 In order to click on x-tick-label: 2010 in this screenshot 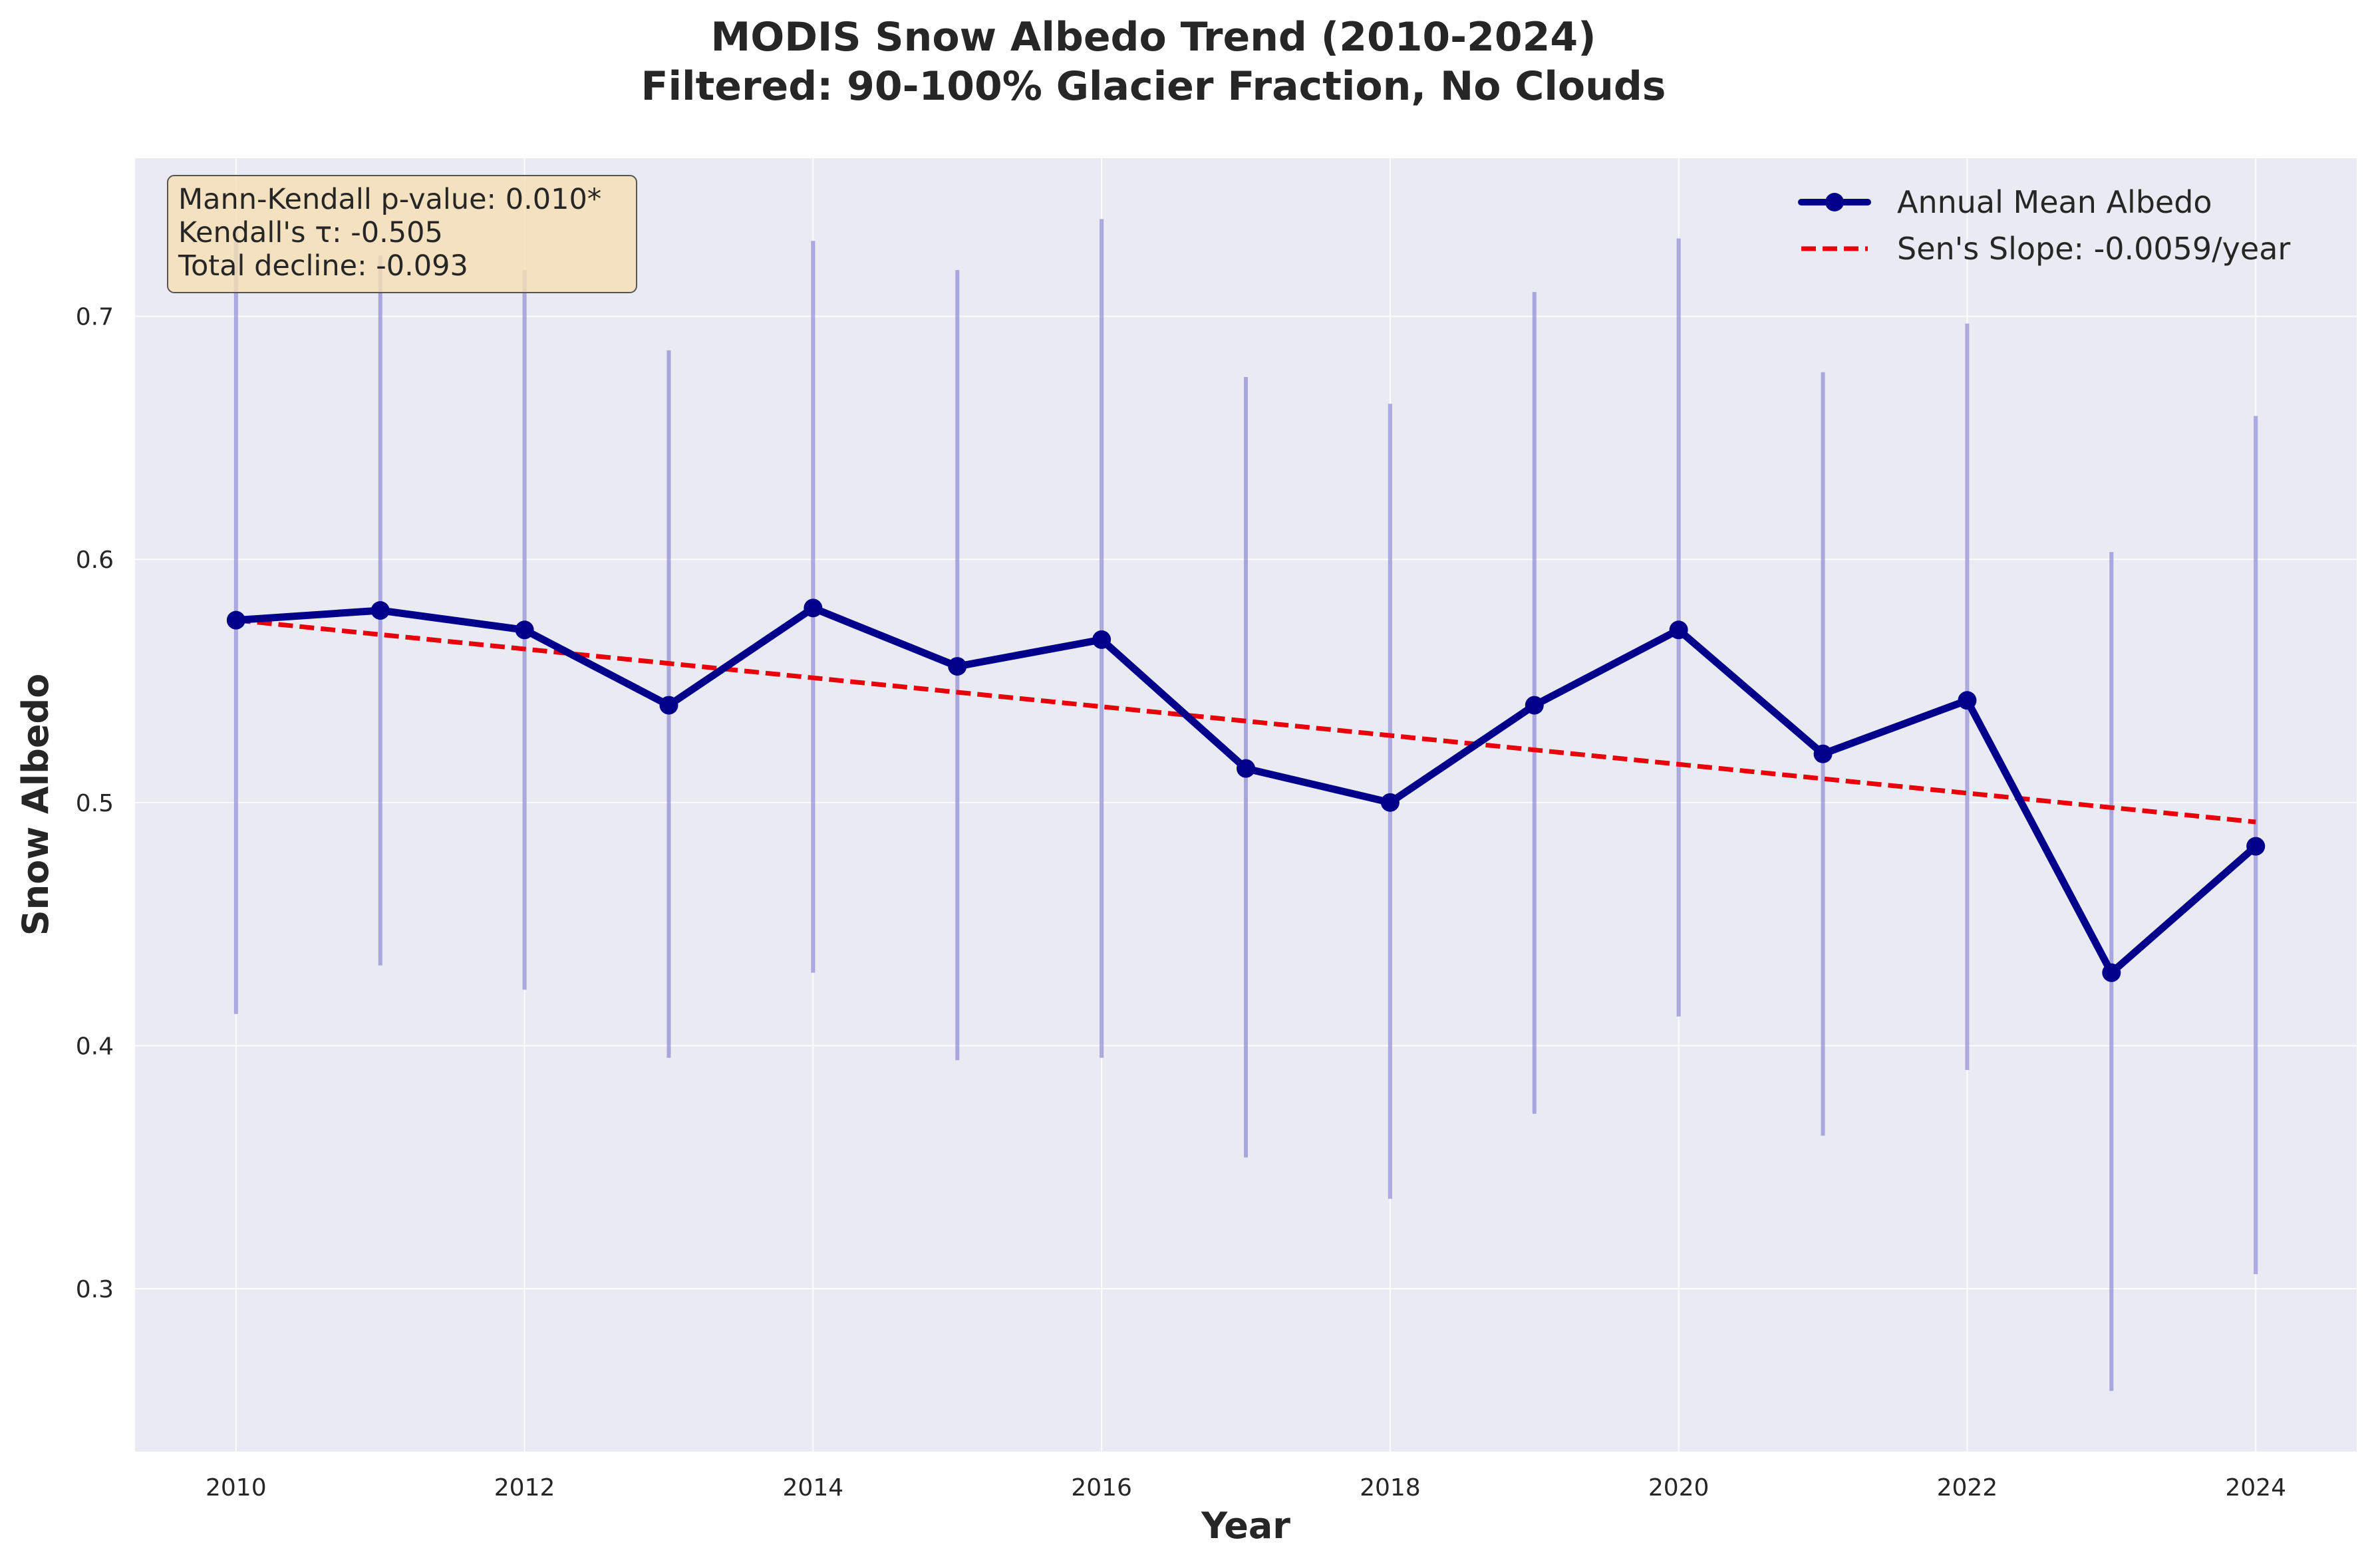, I will do `click(236, 1488)`.